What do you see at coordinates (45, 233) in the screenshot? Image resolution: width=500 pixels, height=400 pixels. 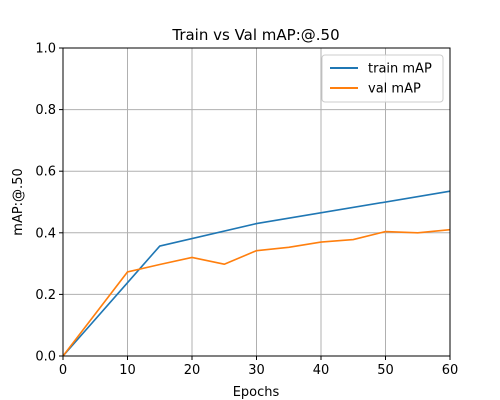 I see `y-tick-label-2: 0.4` at bounding box center [45, 233].